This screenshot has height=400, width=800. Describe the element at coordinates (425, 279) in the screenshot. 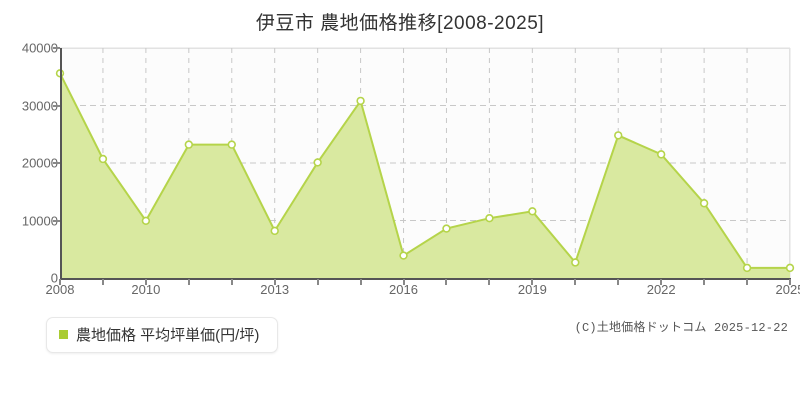

I see `x-axis` at that location.